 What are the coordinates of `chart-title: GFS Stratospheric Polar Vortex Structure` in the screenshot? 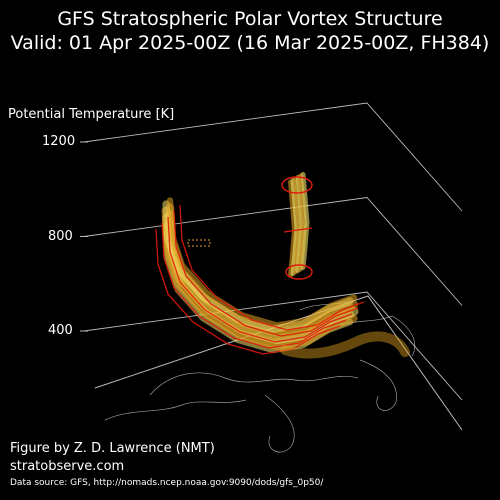 It's located at (250, 19).